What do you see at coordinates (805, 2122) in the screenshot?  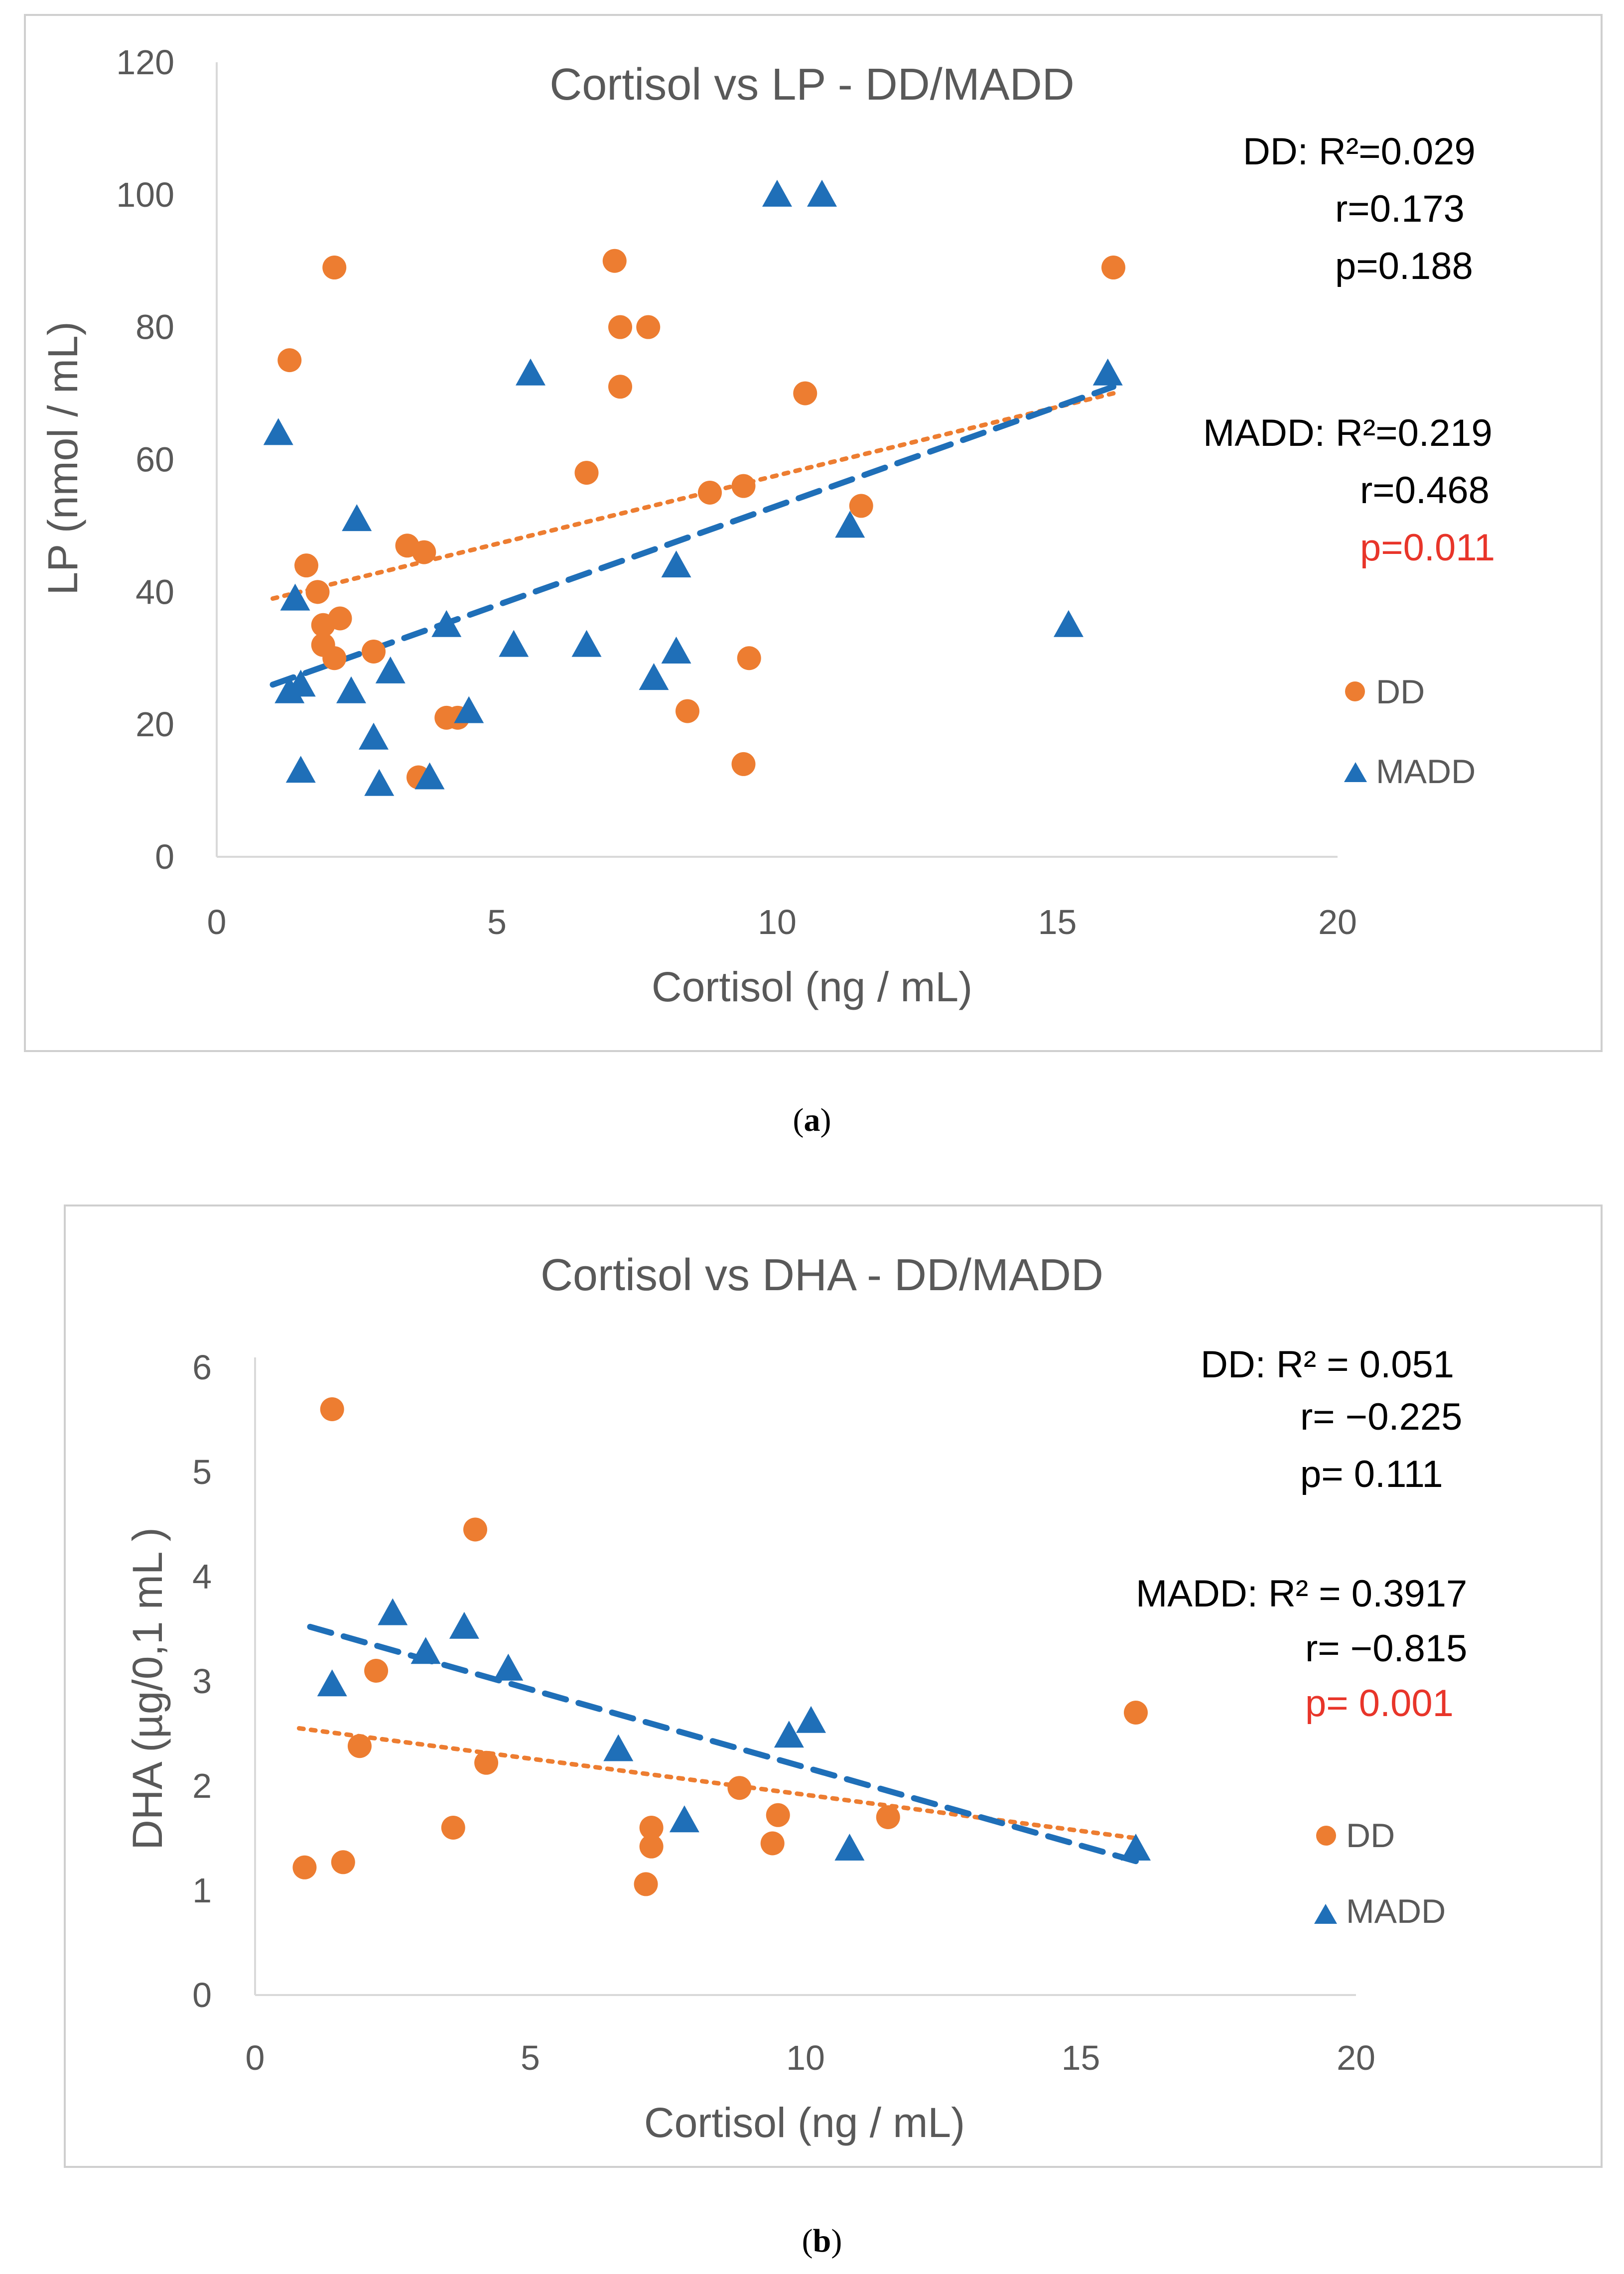 I see `panel-b-x-axis-title: Cortisol (ng / mL)` at bounding box center [805, 2122].